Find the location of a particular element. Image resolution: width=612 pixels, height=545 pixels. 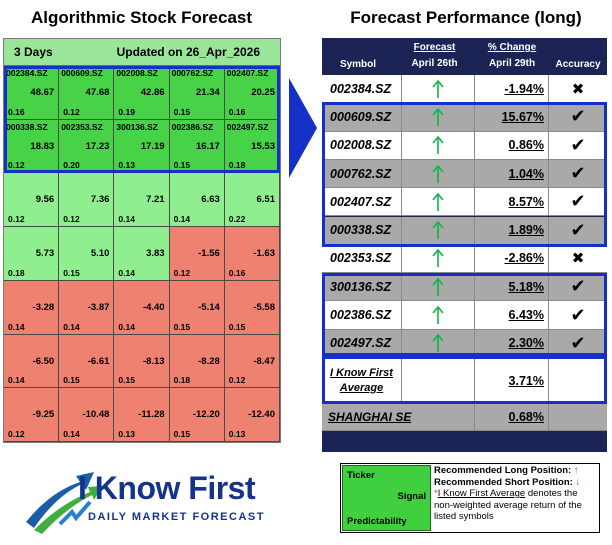

cell-symbol: 000609.SZ is located at coordinates (82, 73).